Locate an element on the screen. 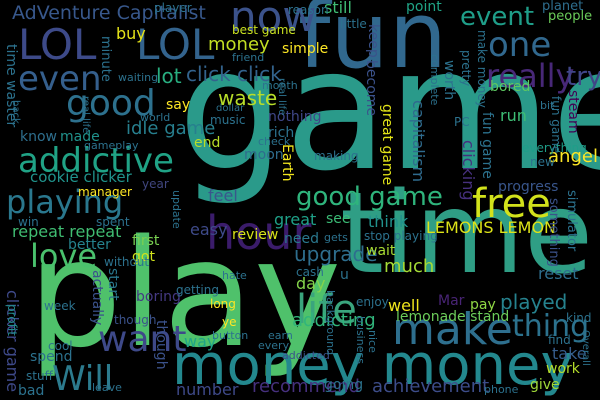 The width and height of the screenshot is (600, 400). word-got: got is located at coordinates (143, 257).